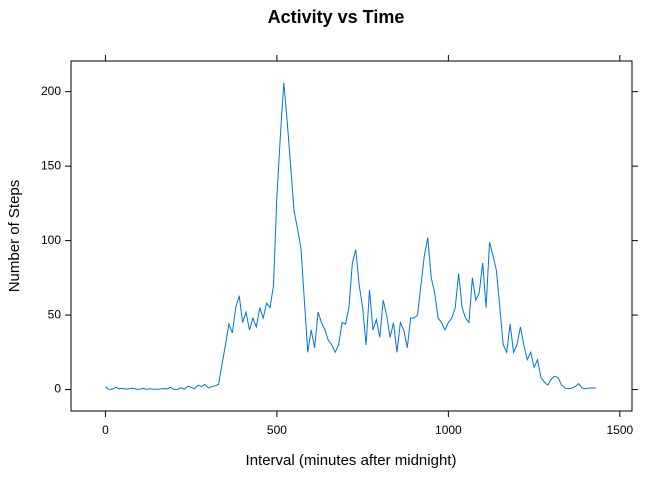 The image size is (672, 480). What do you see at coordinates (448, 430) in the screenshot?
I see `x-tick-label: 1000` at bounding box center [448, 430].